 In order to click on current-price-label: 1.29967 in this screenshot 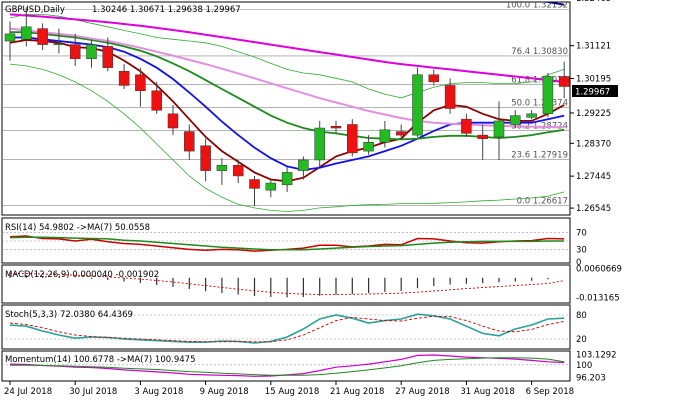, I will do `click(592, 93)`.